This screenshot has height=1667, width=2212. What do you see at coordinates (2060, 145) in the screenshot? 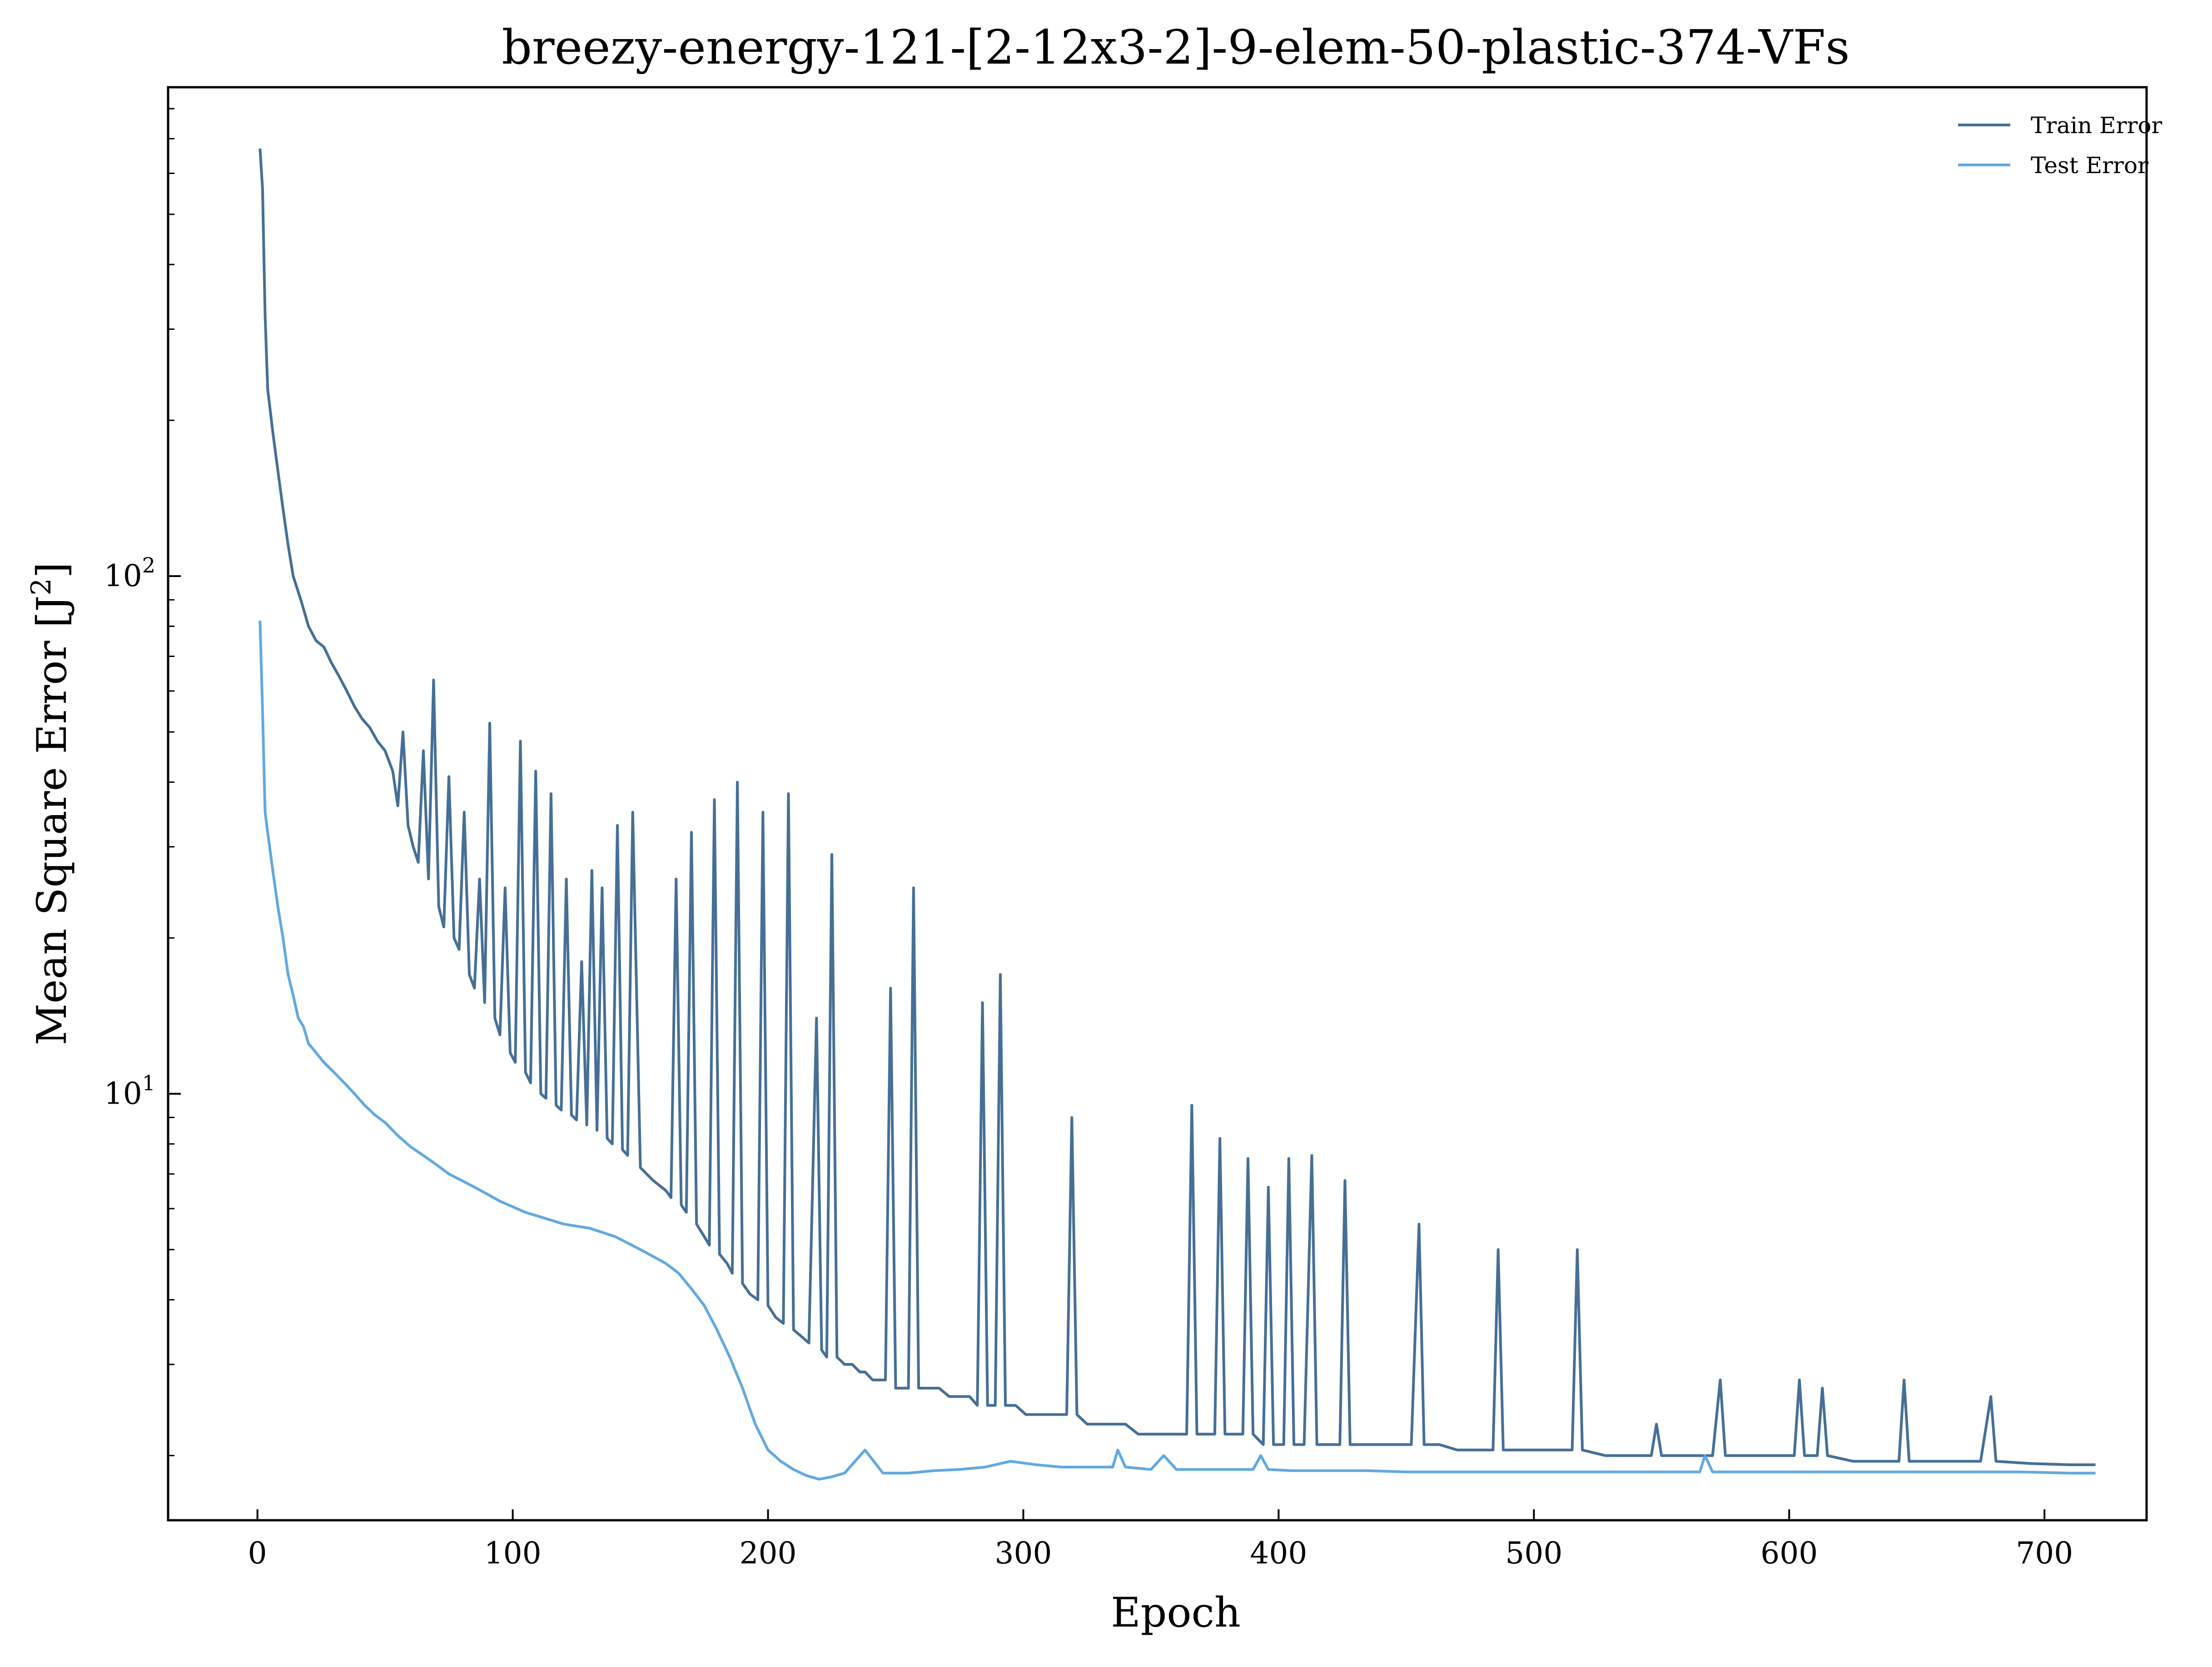
I see `legend: Train Error Test Error` at bounding box center [2060, 145].